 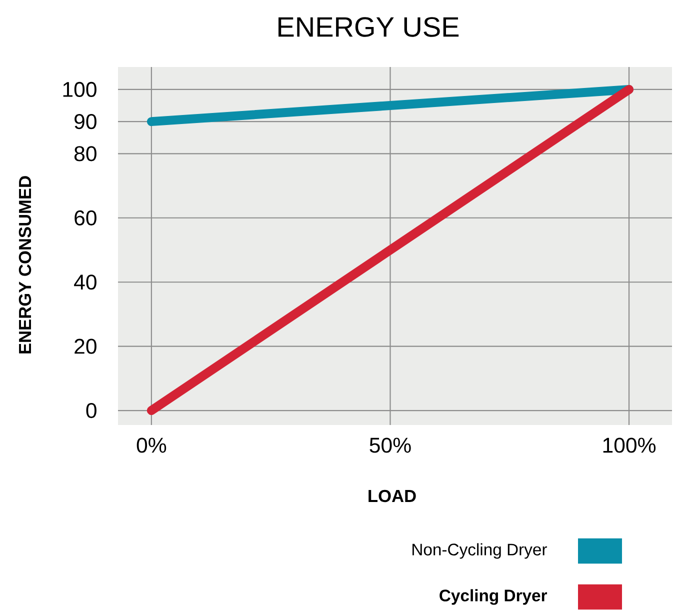 I want to click on chart-title: ENERGY USE, so click(x=368, y=27).